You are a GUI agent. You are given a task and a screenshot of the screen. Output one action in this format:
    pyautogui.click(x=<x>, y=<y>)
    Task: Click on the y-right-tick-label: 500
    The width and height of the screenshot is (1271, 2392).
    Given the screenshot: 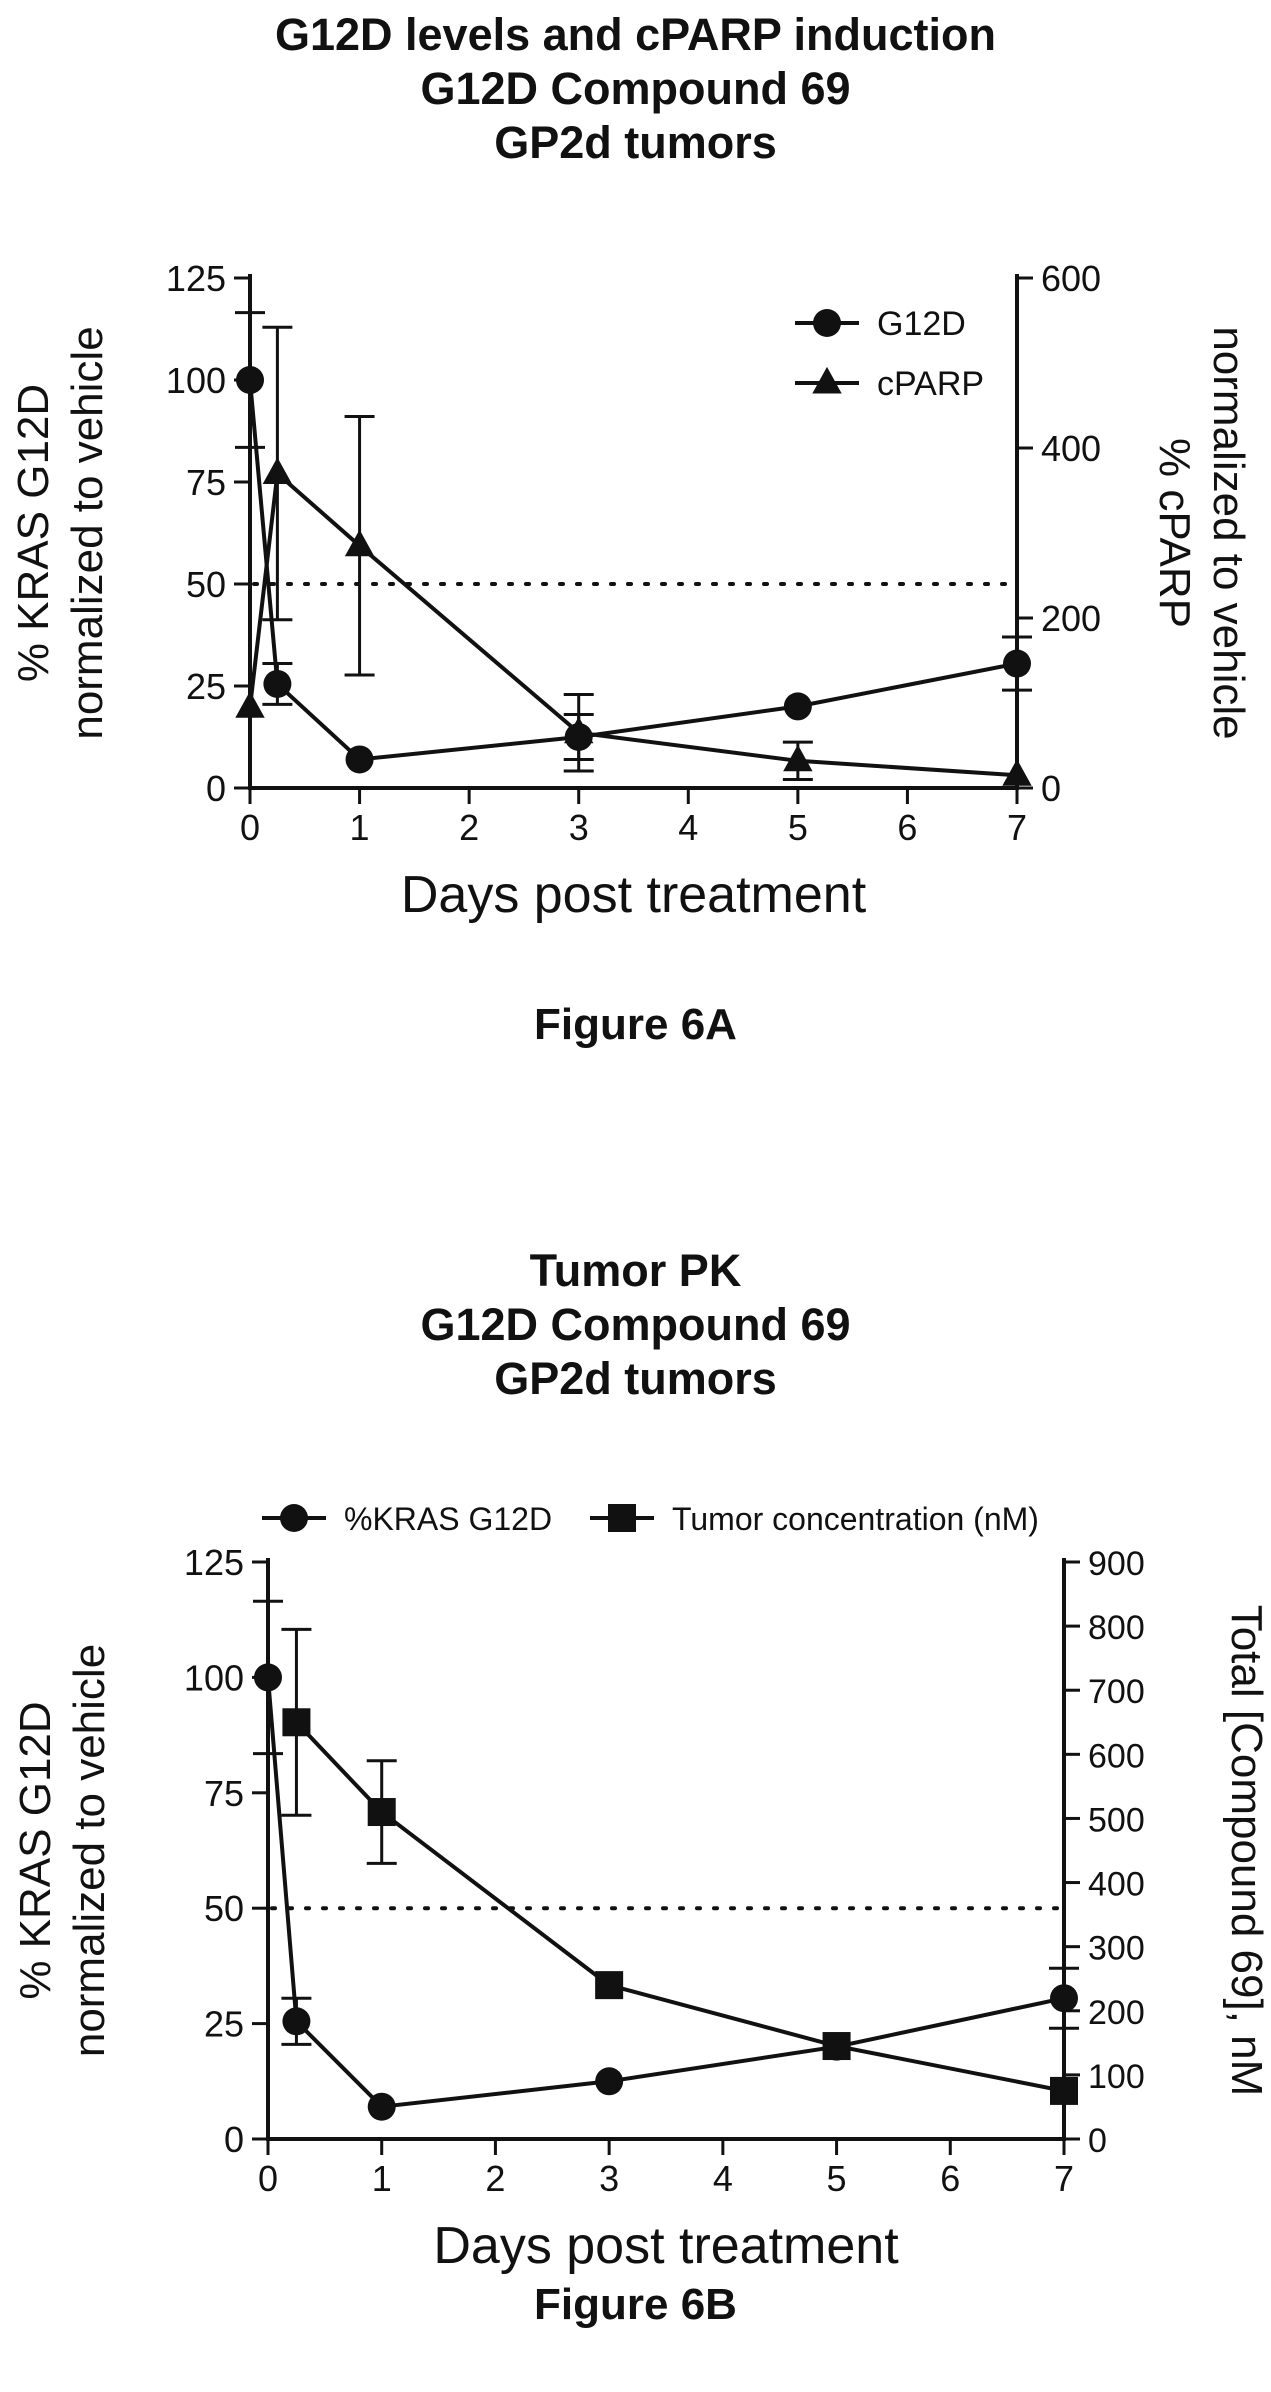 What is the action you would take?
    pyautogui.click(x=1116, y=1820)
    